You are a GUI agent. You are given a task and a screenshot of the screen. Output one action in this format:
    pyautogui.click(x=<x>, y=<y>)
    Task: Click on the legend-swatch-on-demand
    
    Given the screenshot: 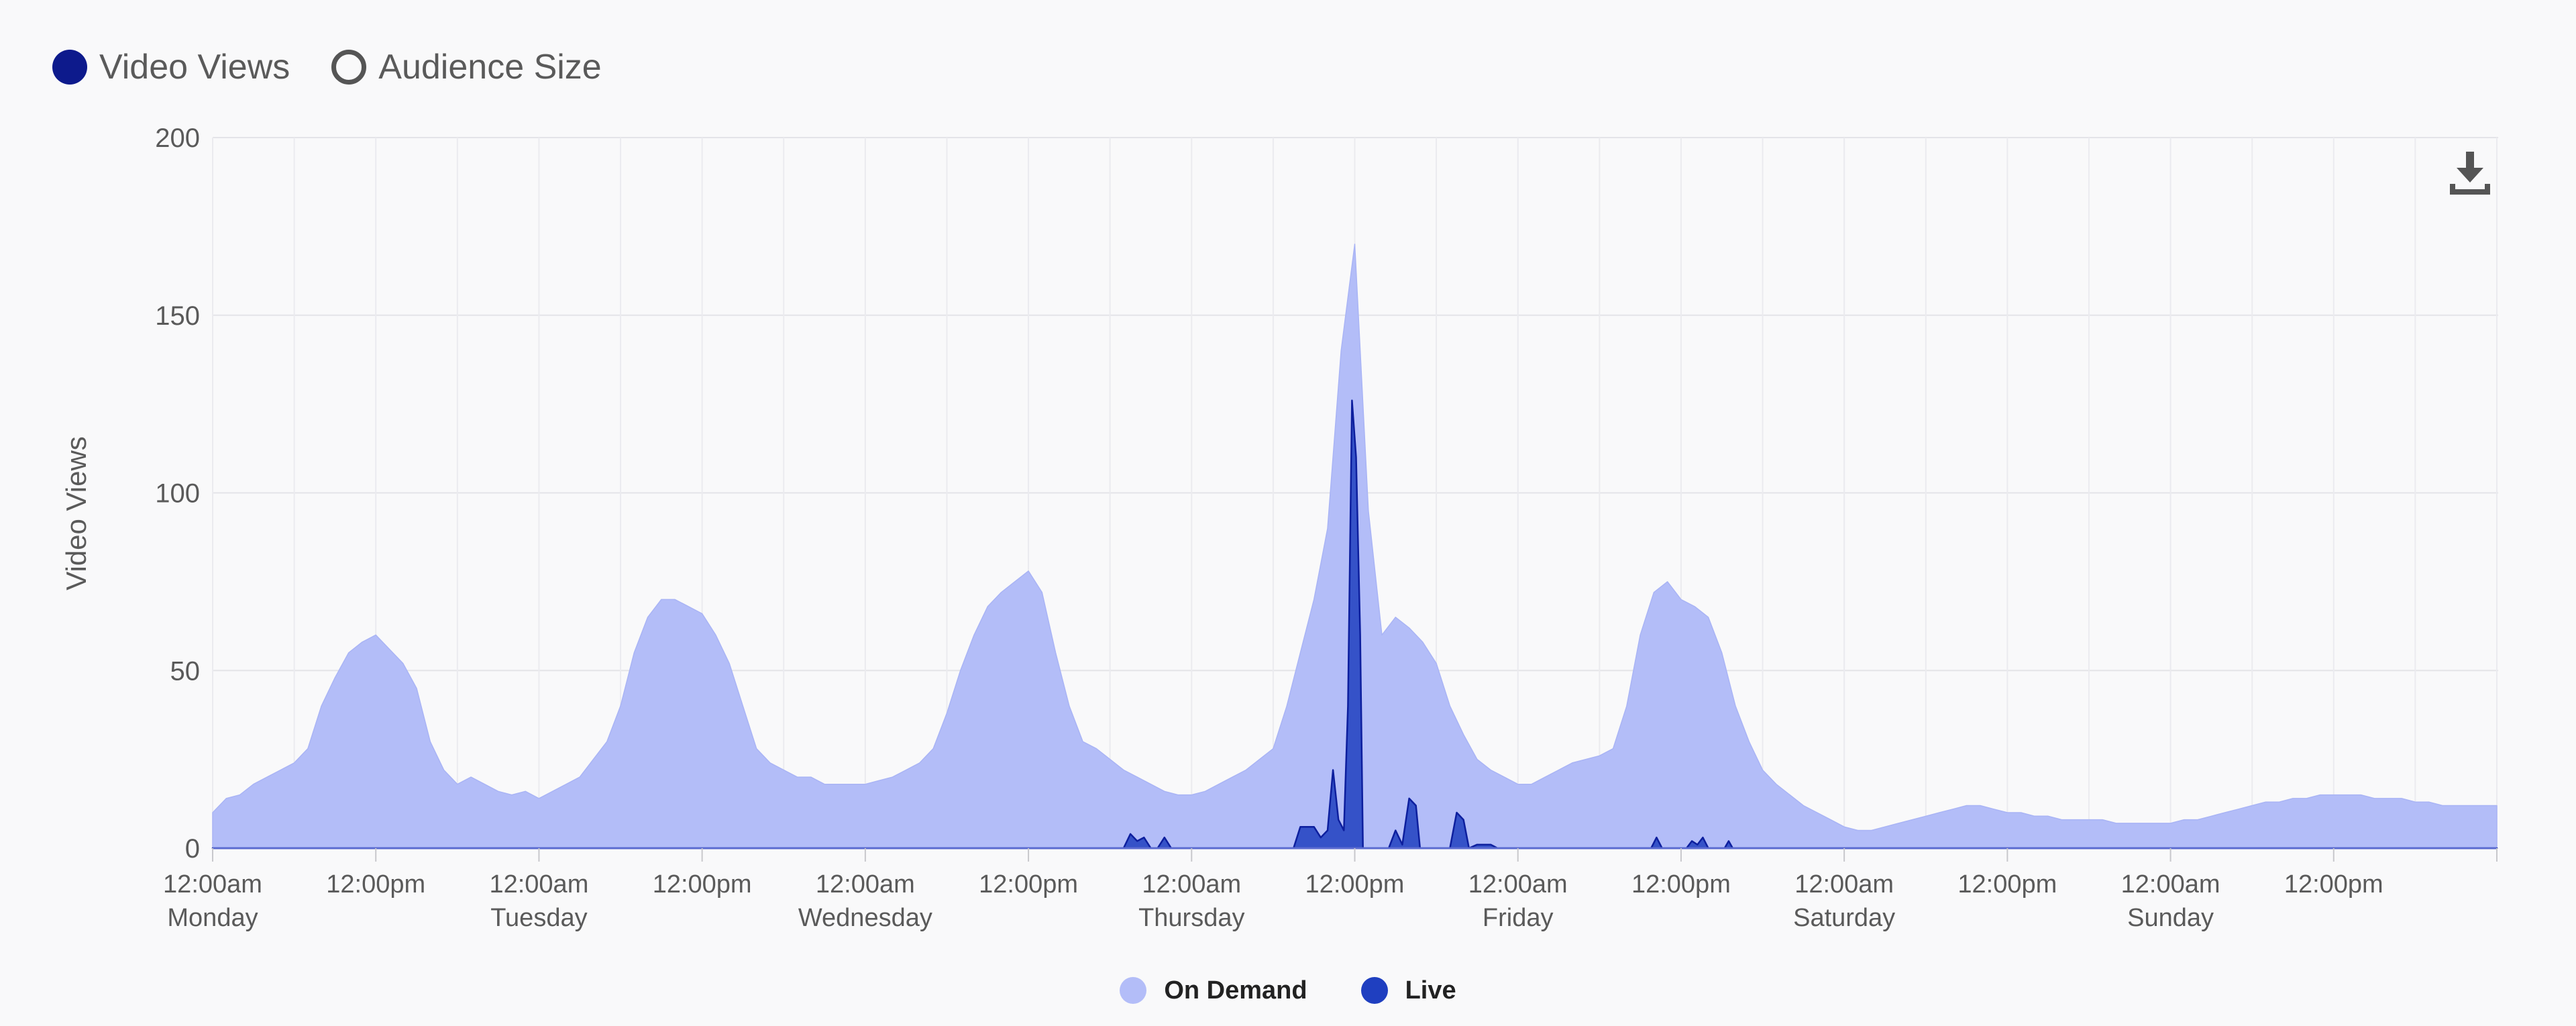 What is the action you would take?
    pyautogui.click(x=1133, y=990)
    